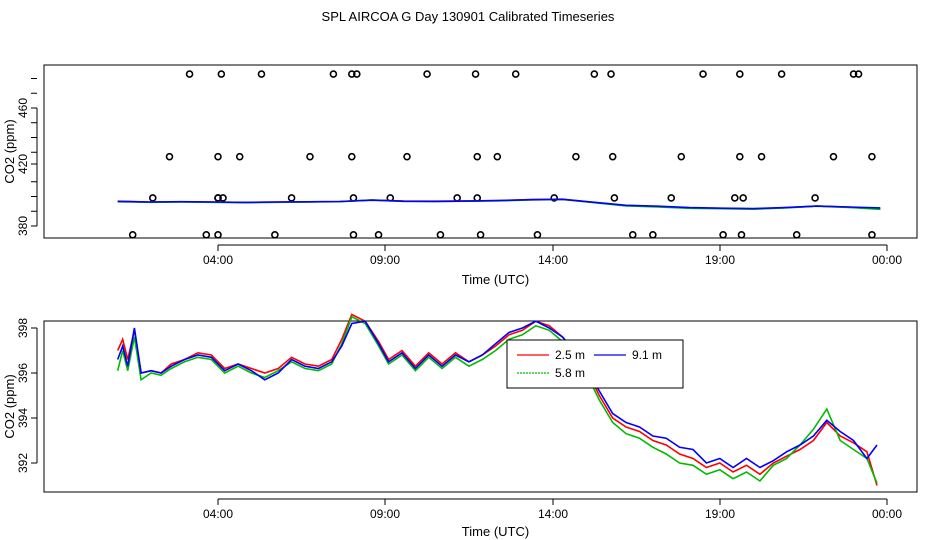 The image size is (936, 540). Describe the element at coordinates (23, 328) in the screenshot. I see `y-tick-label: 398` at that location.